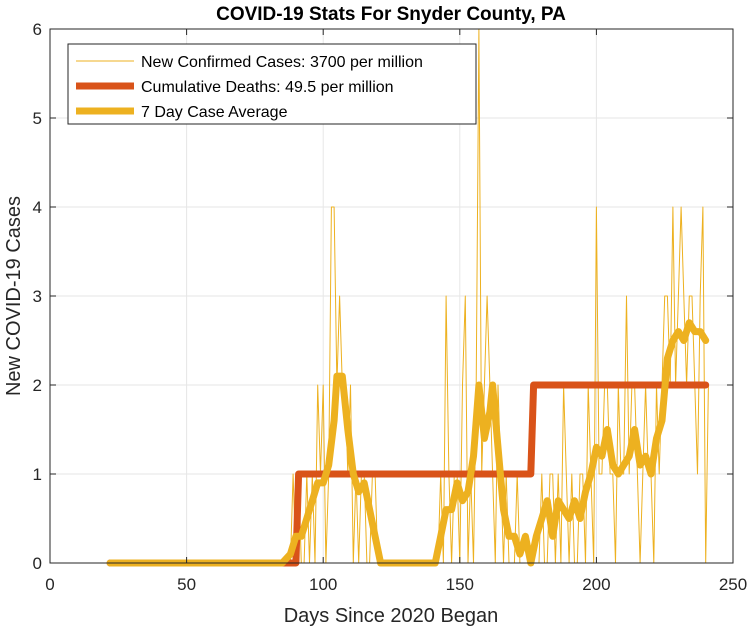 Image resolution: width=749 pixels, height=630 pixels. Describe the element at coordinates (37, 385) in the screenshot. I see `y-tick-label: 2` at that location.